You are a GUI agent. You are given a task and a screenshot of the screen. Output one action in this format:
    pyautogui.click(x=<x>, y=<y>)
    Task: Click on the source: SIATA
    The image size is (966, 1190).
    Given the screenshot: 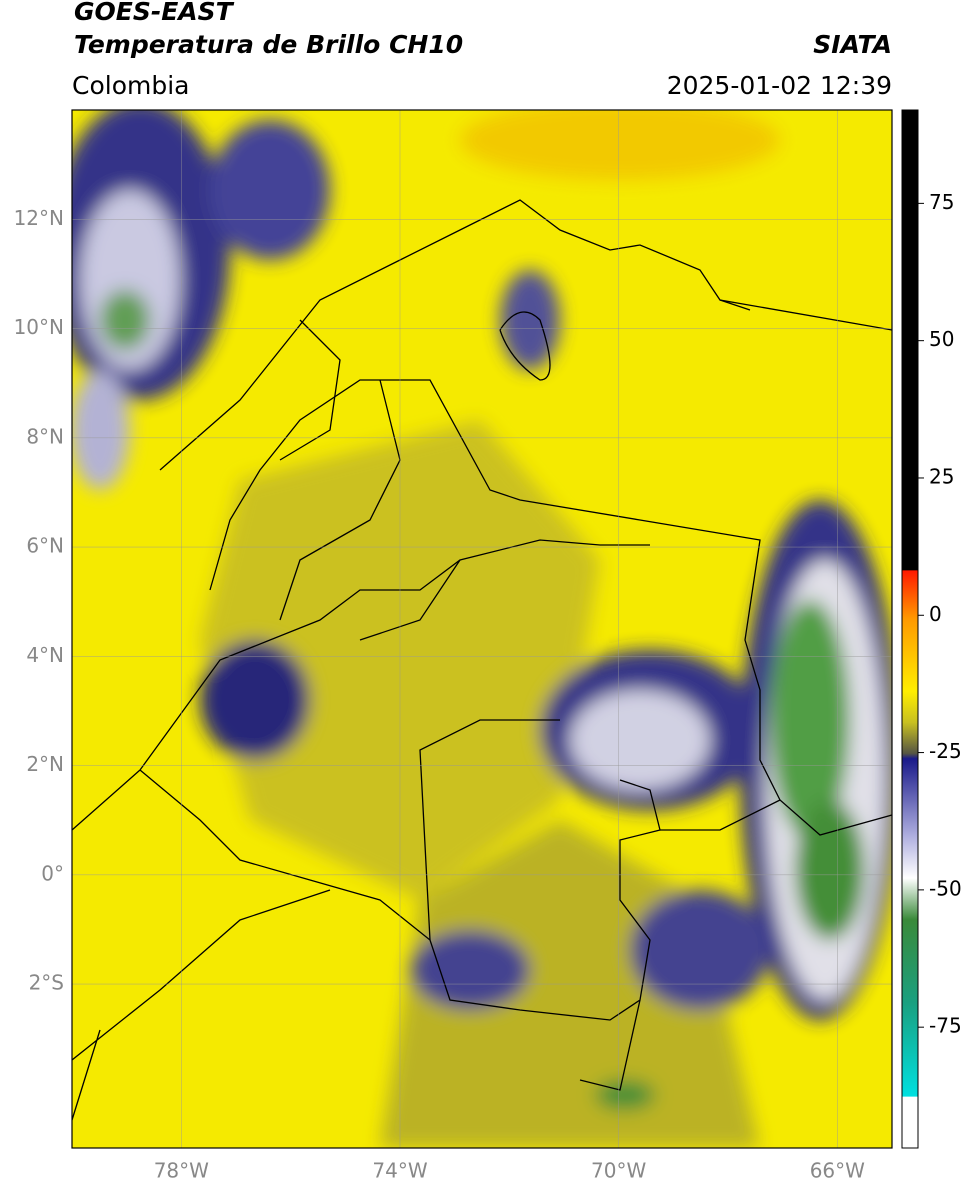 What is the action you would take?
    pyautogui.click(x=852, y=44)
    